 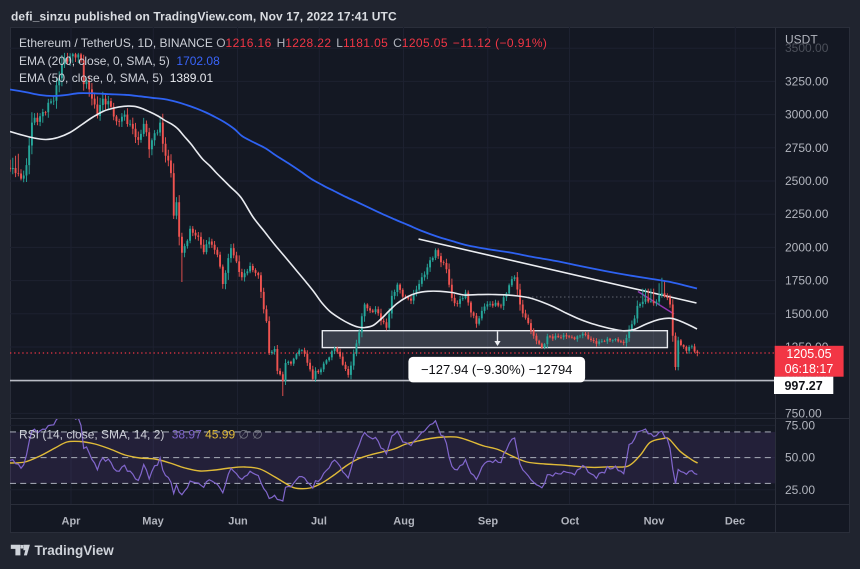 What do you see at coordinates (803, 386) in the screenshot?
I see `svg-text: 997.27` at bounding box center [803, 386].